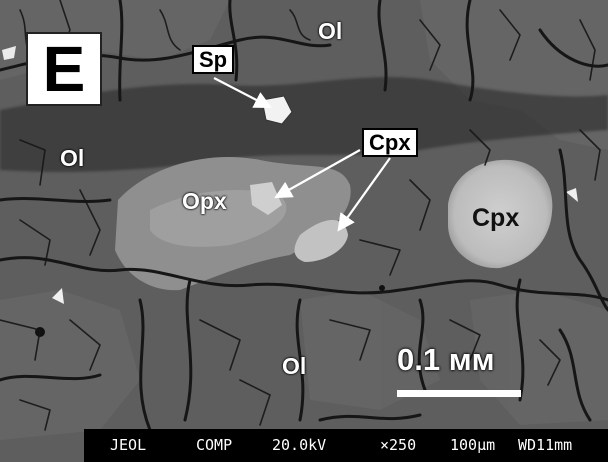 Image resolution: width=608 pixels, height=462 pixels. I want to click on cpx-arrow-left, so click(317, 174).